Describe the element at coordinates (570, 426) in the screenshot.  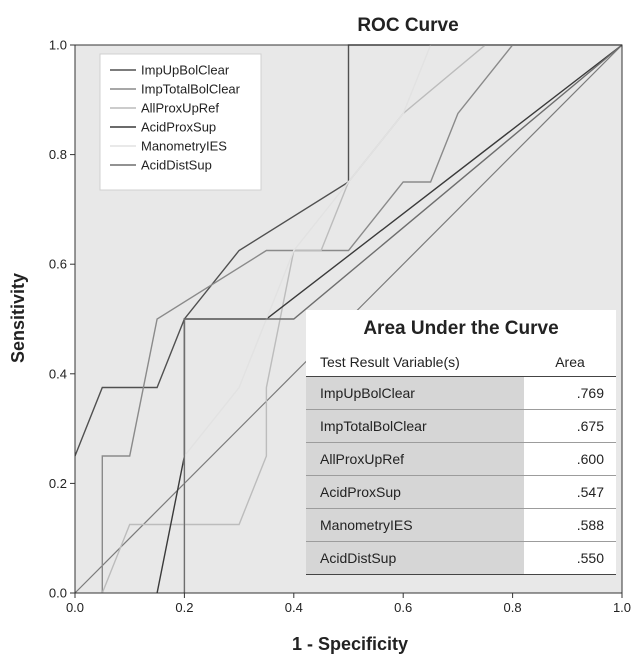
I see `auc-area-cell: .675` at that location.